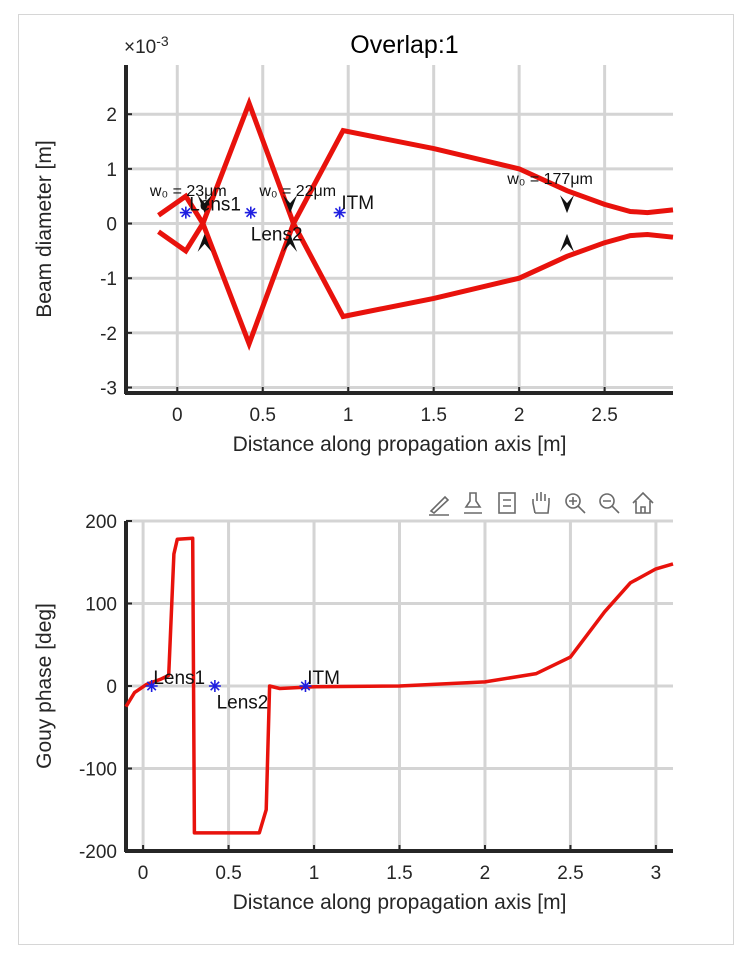 This screenshot has height=955, width=750. I want to click on y-tick-label: 1, so click(111, 170).